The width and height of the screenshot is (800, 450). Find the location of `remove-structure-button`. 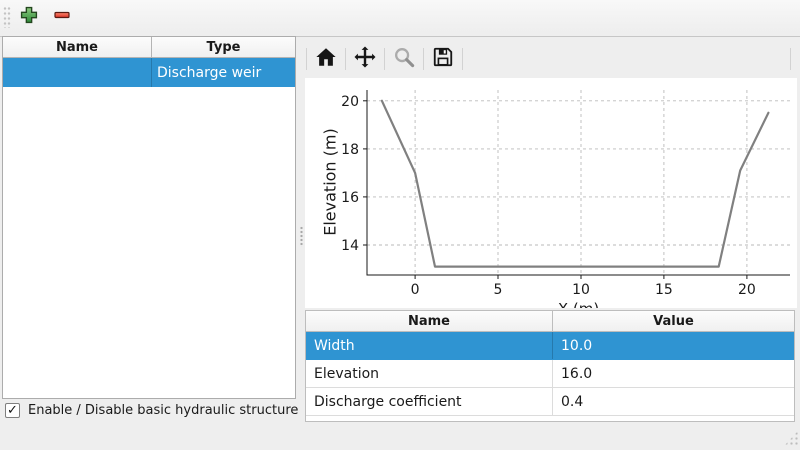

remove-structure-button is located at coordinates (62, 17).